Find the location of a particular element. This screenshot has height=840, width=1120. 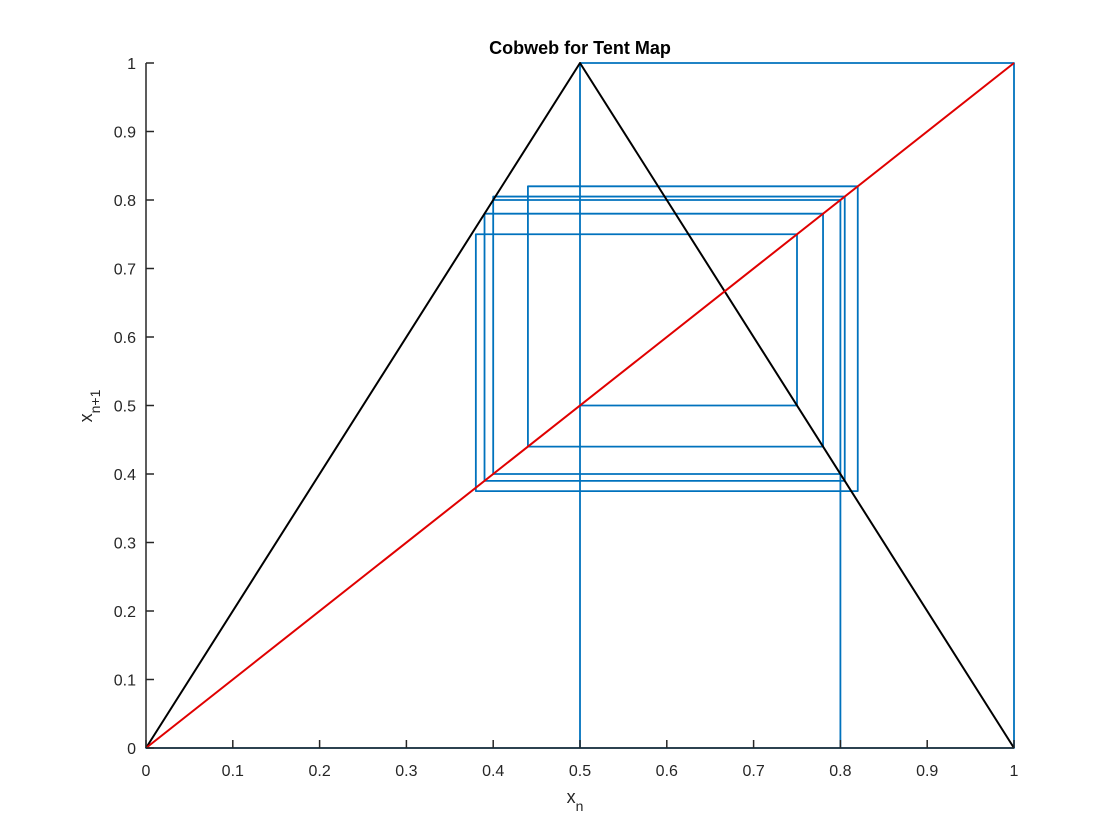

chart-title: Cobweb for Tent Map is located at coordinates (580, 48).